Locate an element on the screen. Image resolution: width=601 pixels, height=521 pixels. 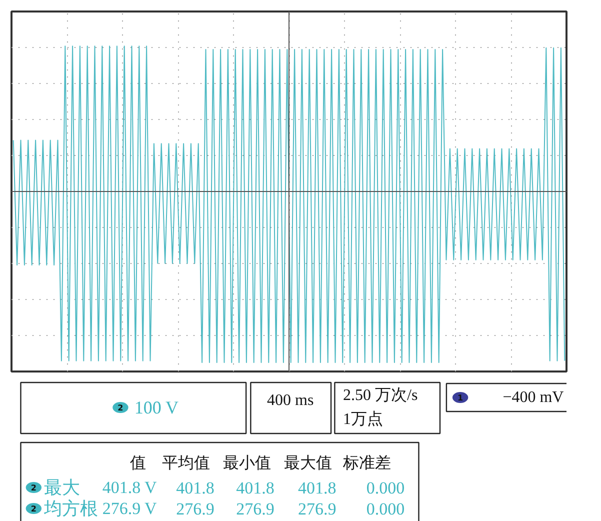
text: −400 mV is located at coordinates (533, 397).